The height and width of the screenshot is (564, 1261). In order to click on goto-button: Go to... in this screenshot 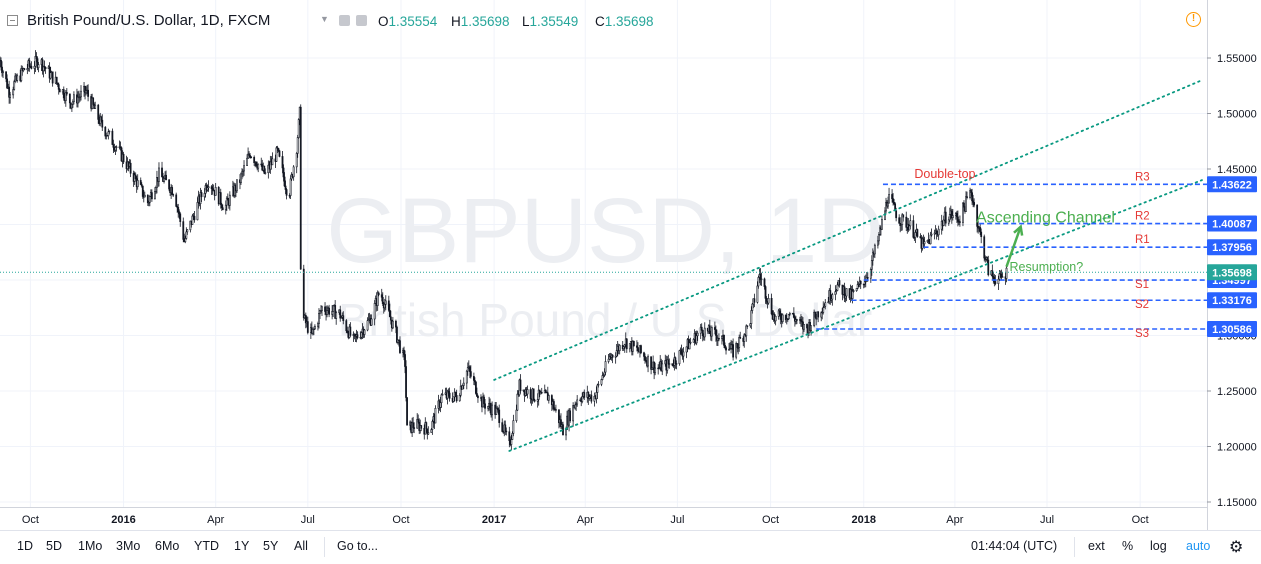, I will do `click(357, 546)`.